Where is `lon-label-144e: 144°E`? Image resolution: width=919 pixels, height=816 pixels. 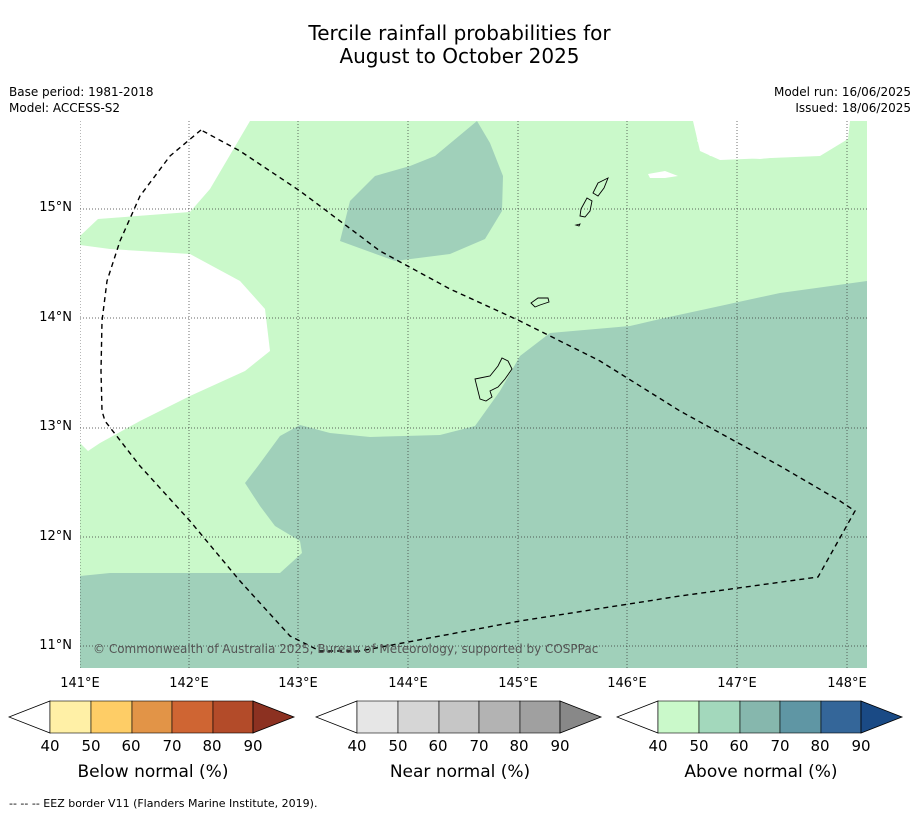 lon-label-144e: 144°E is located at coordinates (408, 683).